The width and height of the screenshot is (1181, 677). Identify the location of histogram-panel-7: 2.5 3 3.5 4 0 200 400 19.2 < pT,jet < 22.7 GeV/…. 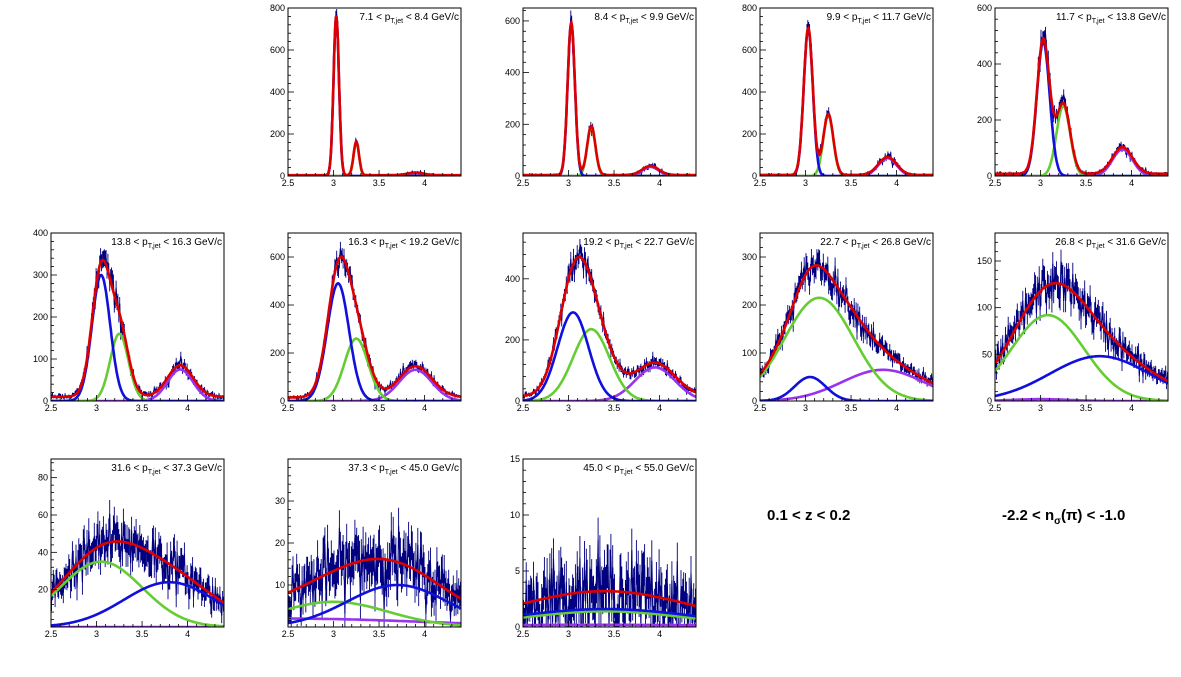
(601, 322).